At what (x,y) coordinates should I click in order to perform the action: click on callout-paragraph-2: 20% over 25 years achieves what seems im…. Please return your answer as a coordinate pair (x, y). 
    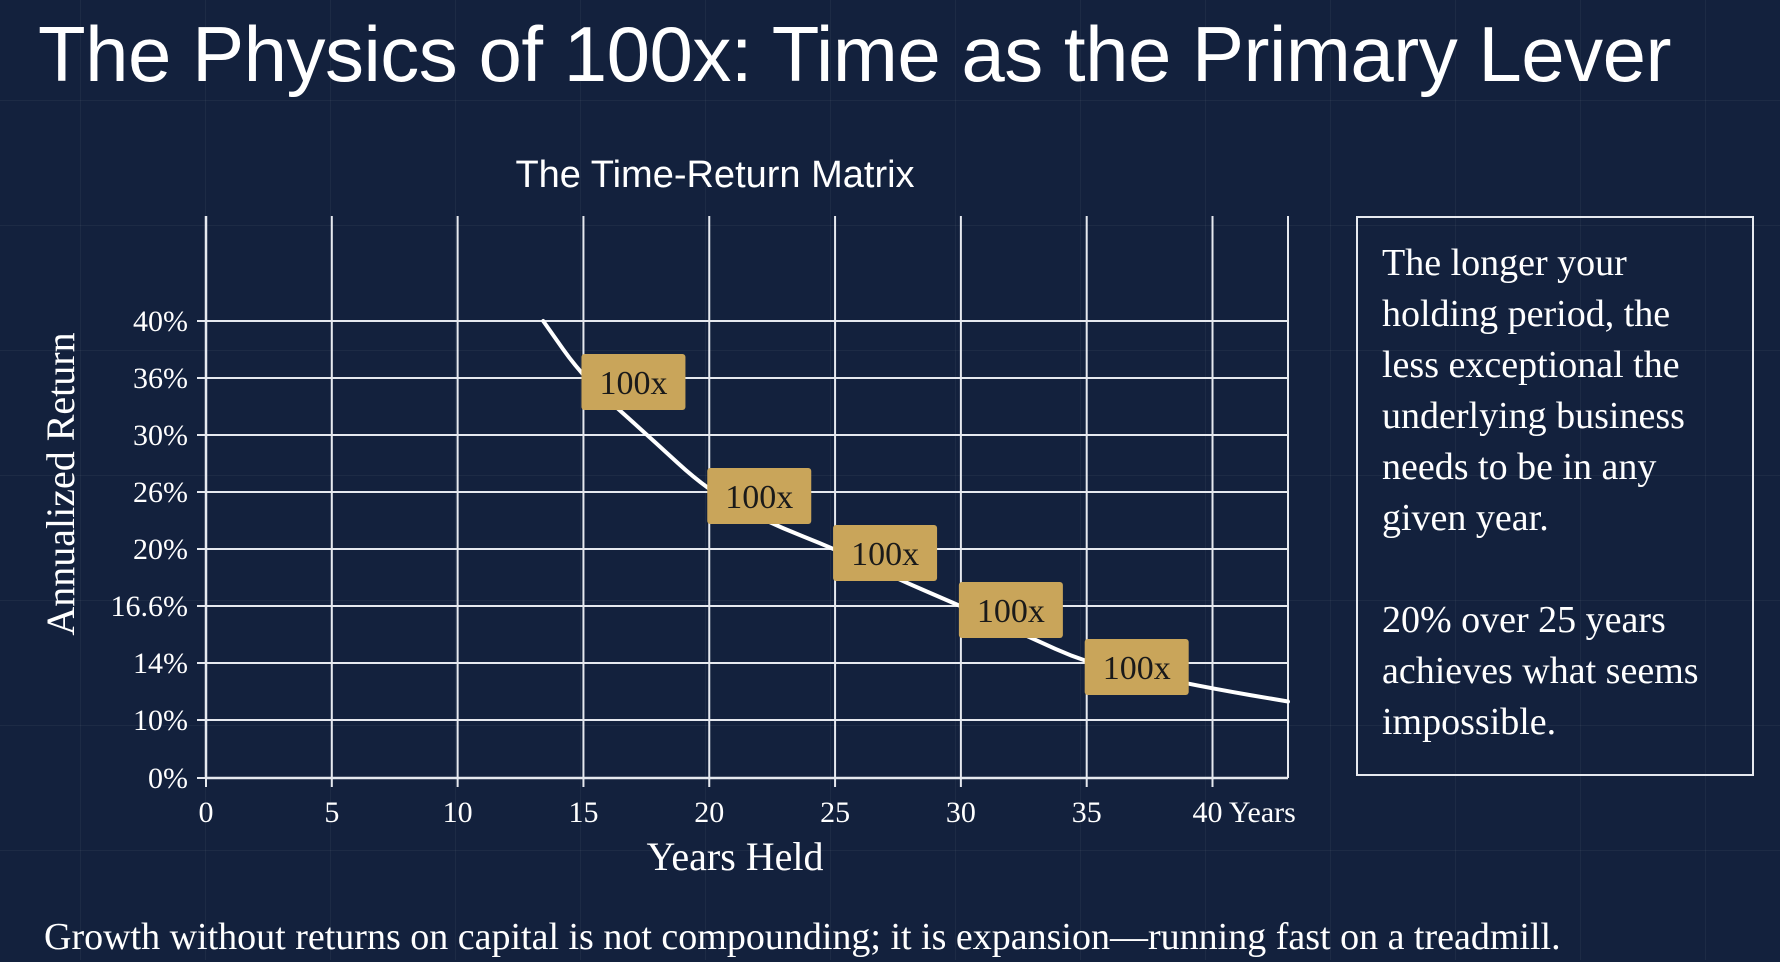
    Looking at the image, I should click on (1540, 671).